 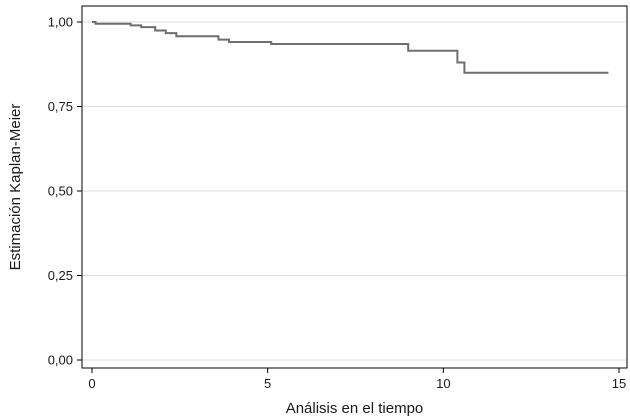 What do you see at coordinates (60, 106) in the screenshot?
I see `y-tick-label-3: 0,75` at bounding box center [60, 106].